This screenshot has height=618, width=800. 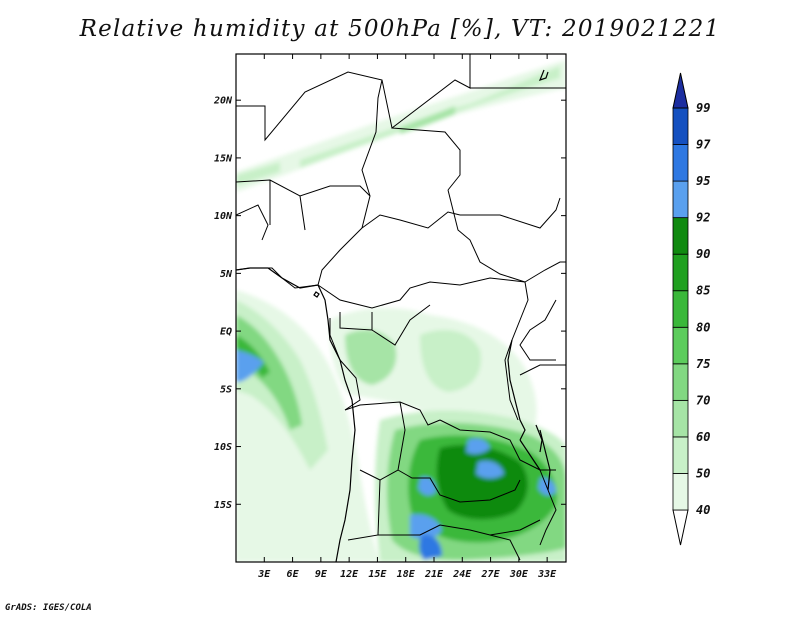 What do you see at coordinates (223, 158) in the screenshot?
I see `lat-tick-label: 15N` at bounding box center [223, 158].